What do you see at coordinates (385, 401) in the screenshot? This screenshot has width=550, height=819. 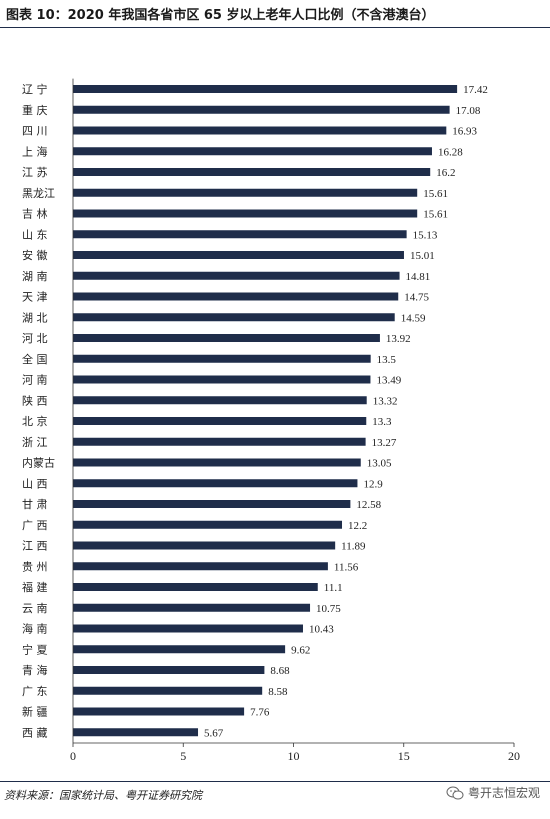 I see `value-label: 13.32` at bounding box center [385, 401].